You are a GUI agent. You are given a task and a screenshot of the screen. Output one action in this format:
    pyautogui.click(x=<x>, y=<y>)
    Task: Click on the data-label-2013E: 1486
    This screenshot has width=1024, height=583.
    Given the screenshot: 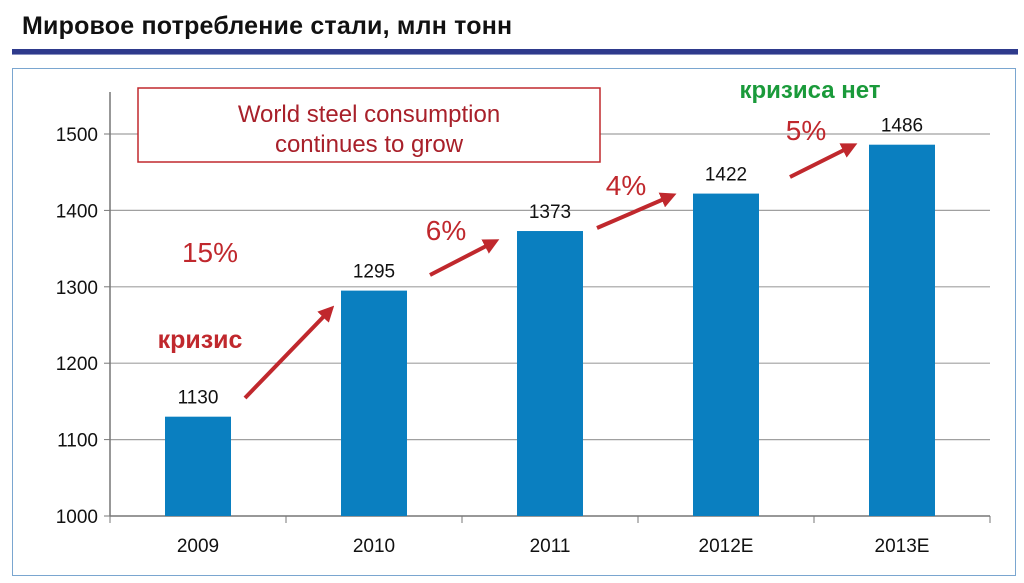 What is the action you would take?
    pyautogui.click(x=902, y=126)
    